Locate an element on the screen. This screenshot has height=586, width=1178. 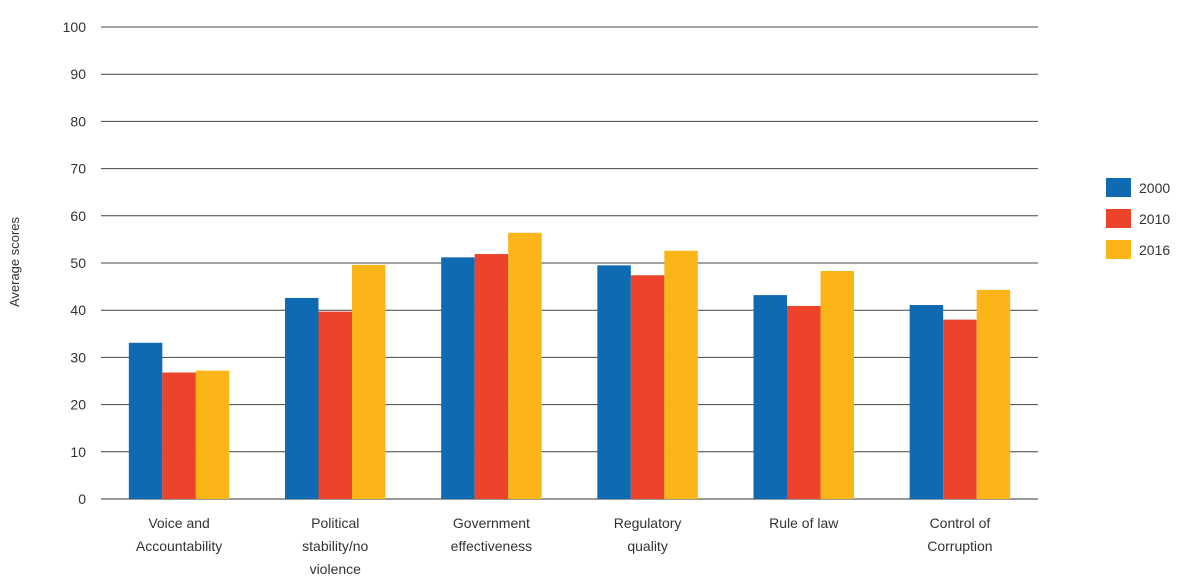
y-tick-label: 20 is located at coordinates (78, 405).